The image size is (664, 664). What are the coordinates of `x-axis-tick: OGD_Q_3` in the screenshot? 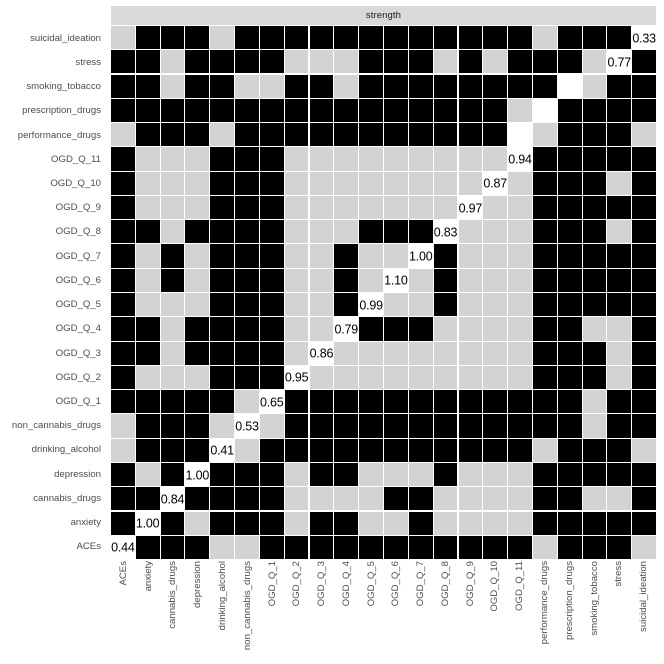 It's located at (321, 611).